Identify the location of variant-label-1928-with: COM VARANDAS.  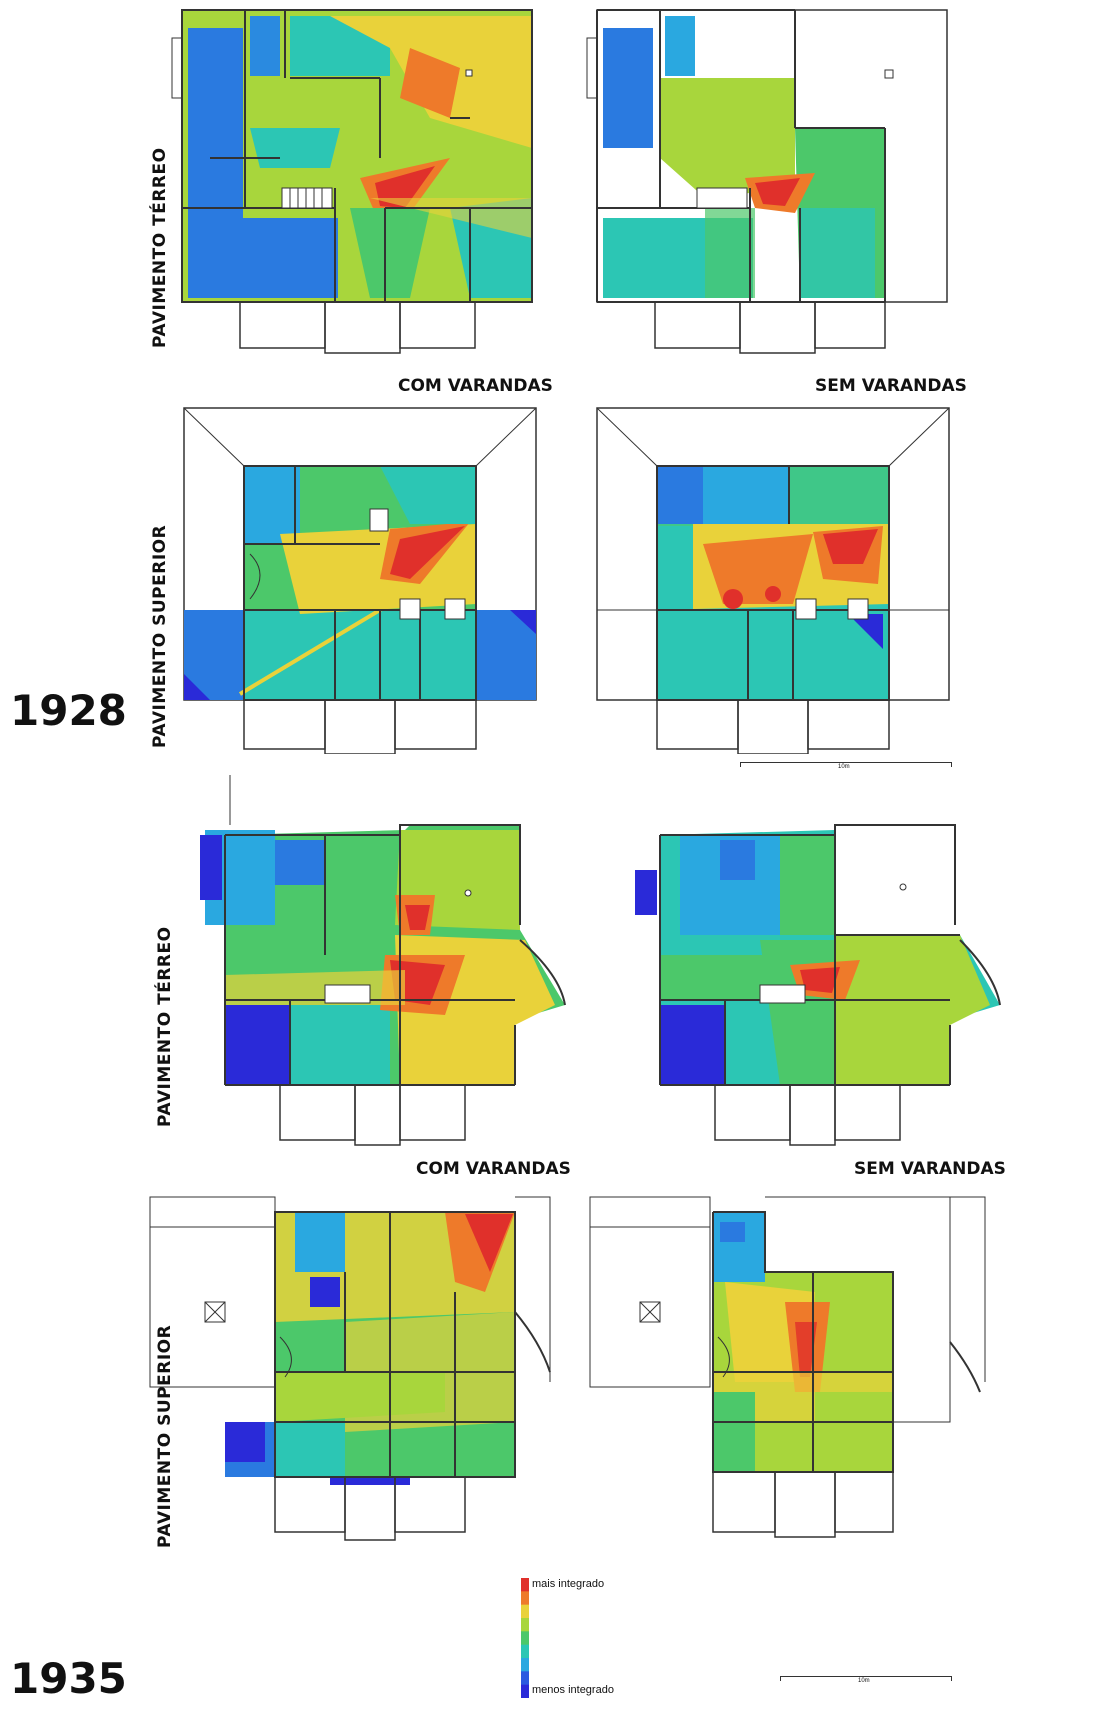
(475, 386).